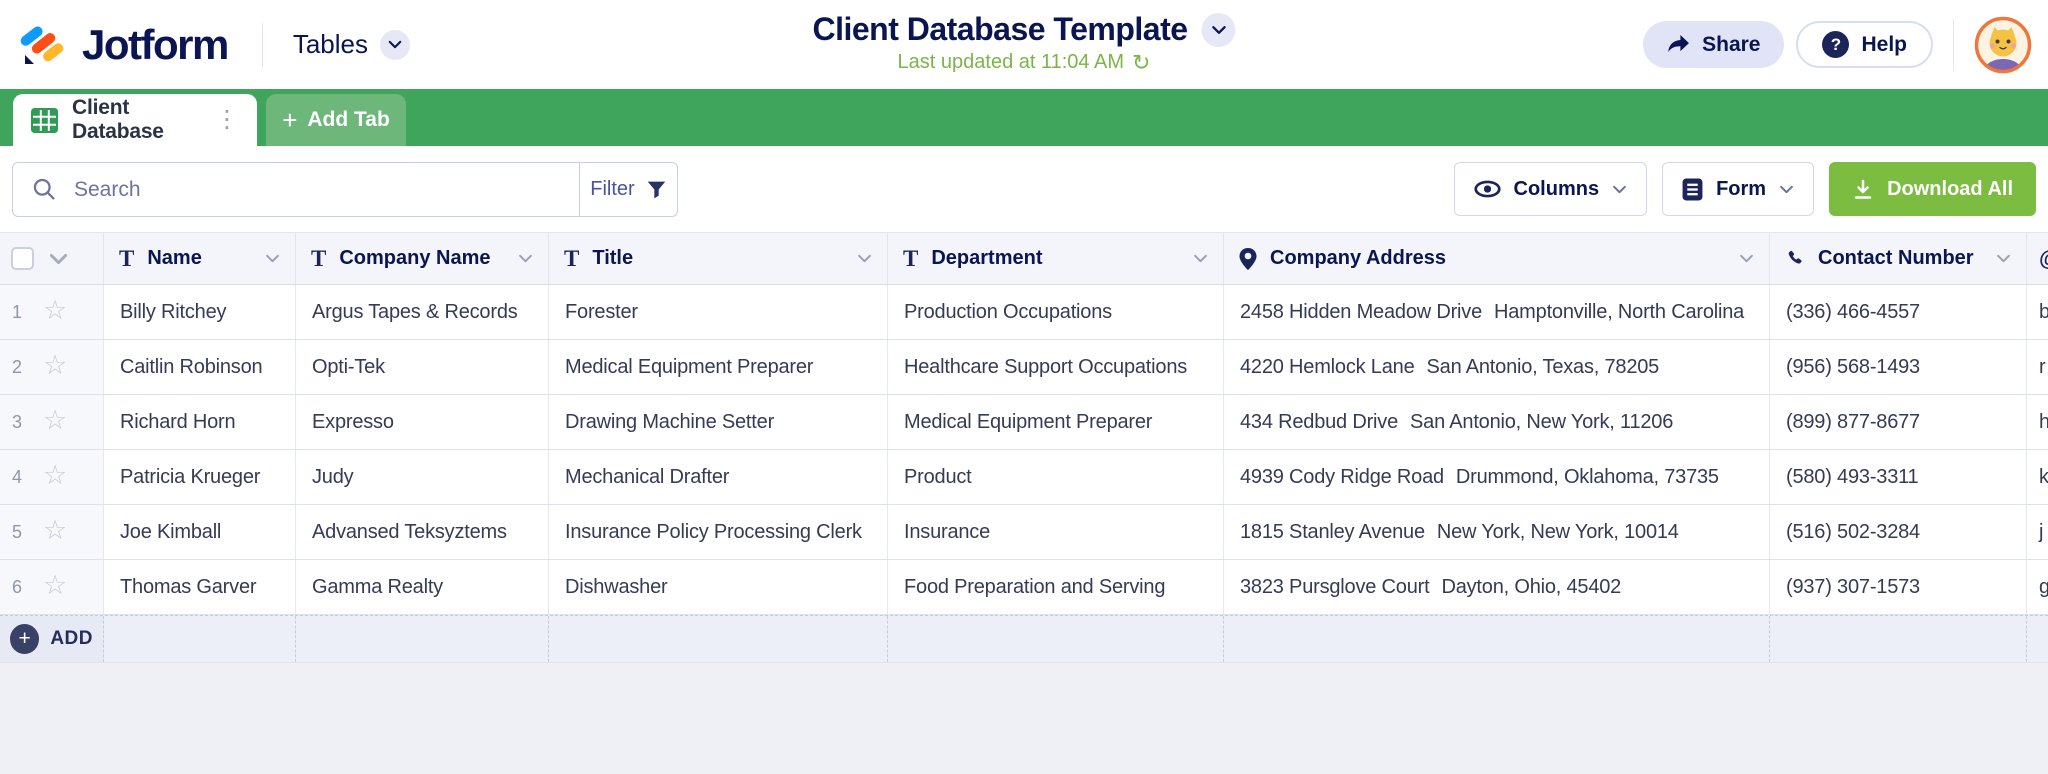 This screenshot has height=774, width=2048. I want to click on cell-name: Joe Kimball, so click(200, 532).